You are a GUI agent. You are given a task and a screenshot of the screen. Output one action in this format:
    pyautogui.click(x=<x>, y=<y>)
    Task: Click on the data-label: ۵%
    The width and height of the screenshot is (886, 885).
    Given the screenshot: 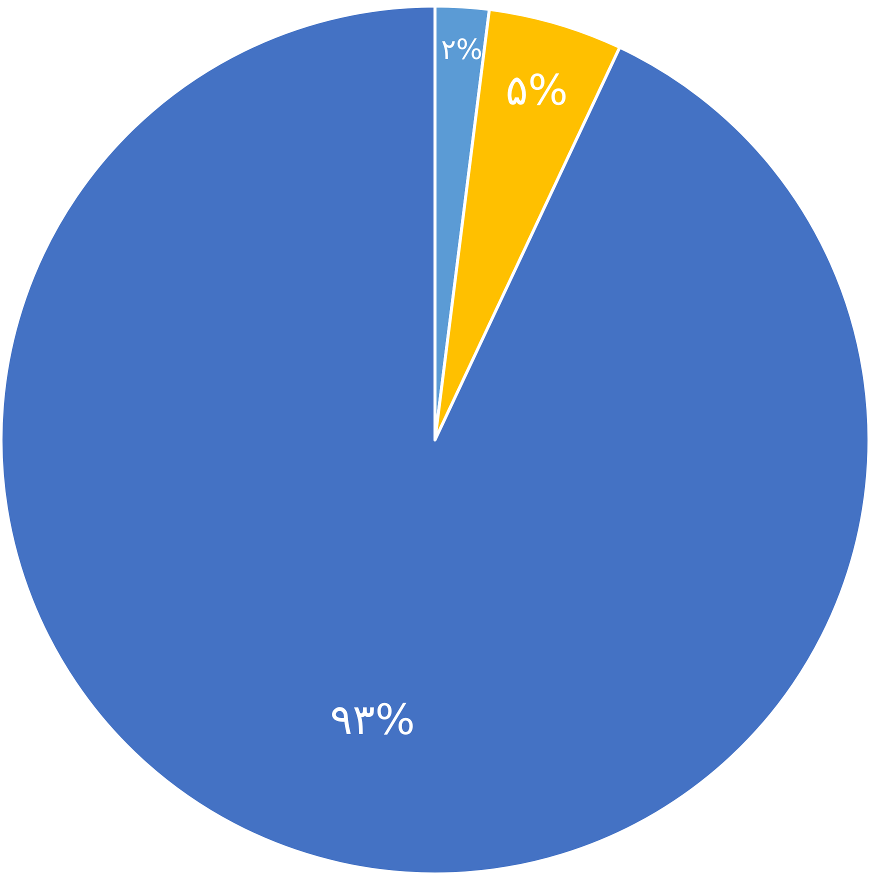 What is the action you would take?
    pyautogui.click(x=536, y=89)
    